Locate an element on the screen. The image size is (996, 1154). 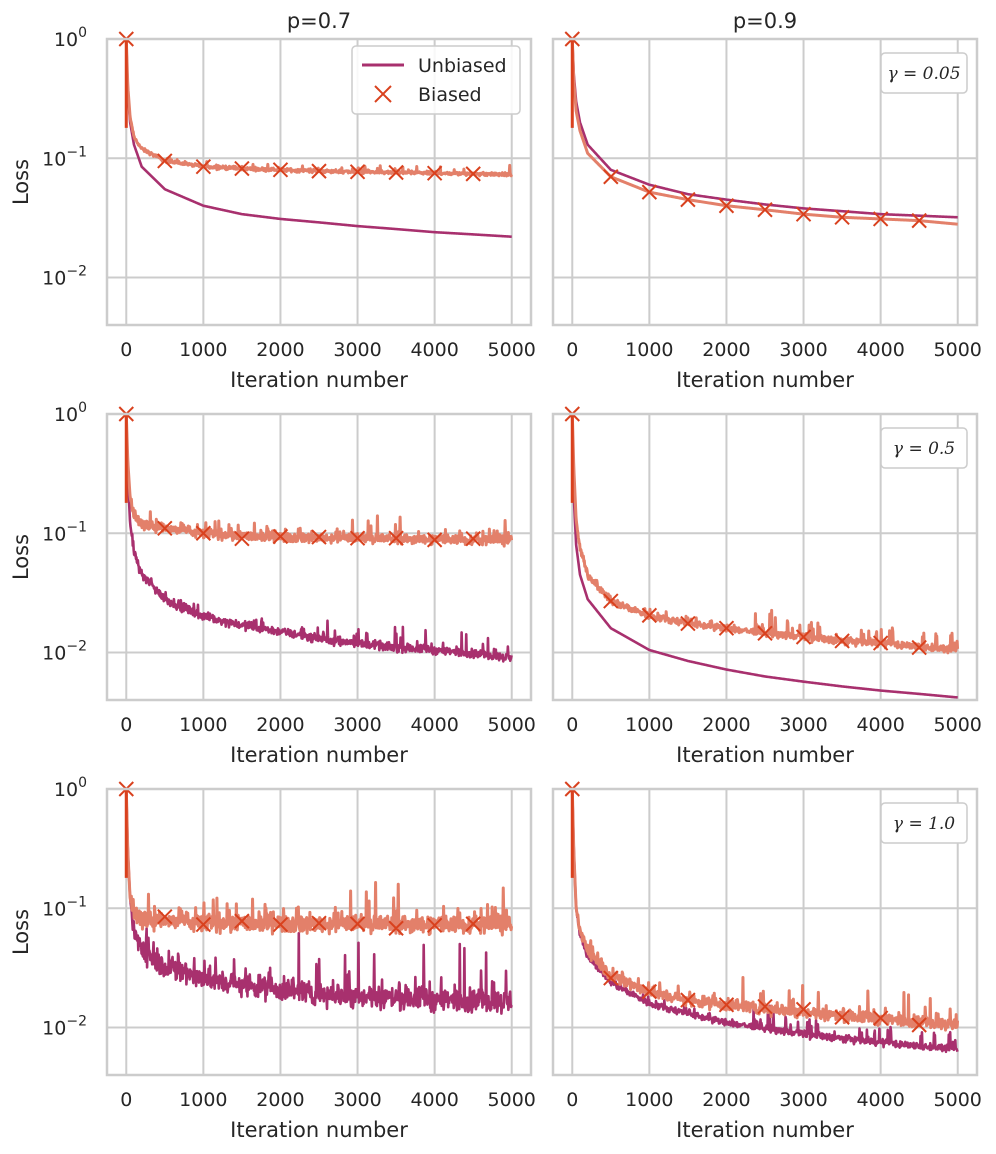
y-tick-label: 10⁻² is located at coordinates (64, 1027).